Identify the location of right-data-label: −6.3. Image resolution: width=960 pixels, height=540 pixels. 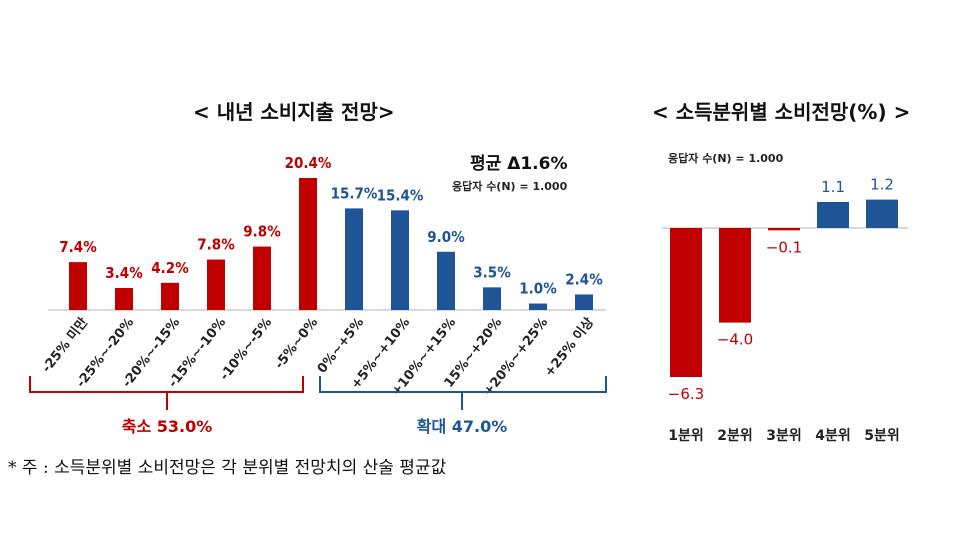
(686, 394).